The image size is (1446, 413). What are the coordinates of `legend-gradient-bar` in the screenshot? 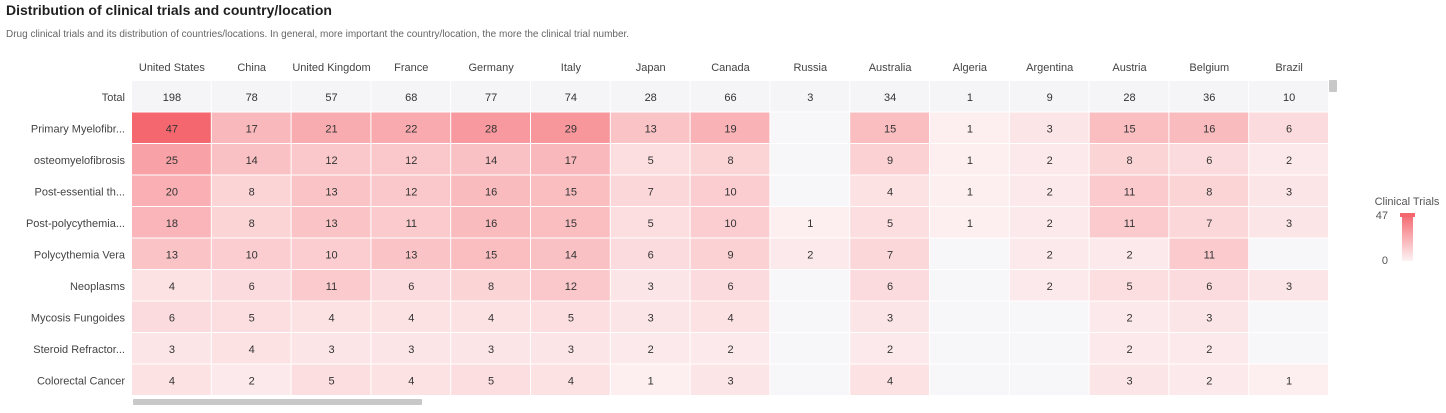 It's located at (1407, 237).